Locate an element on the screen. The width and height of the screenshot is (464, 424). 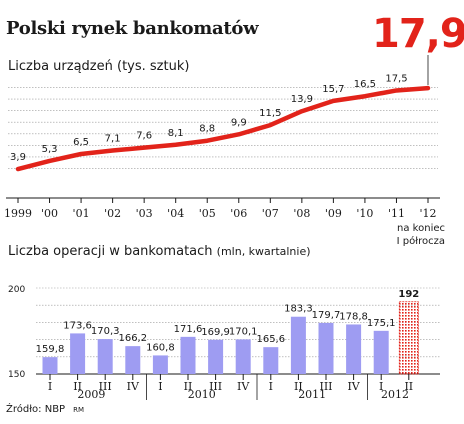
bar-data-label: 169,9 is located at coordinates (215, 332).